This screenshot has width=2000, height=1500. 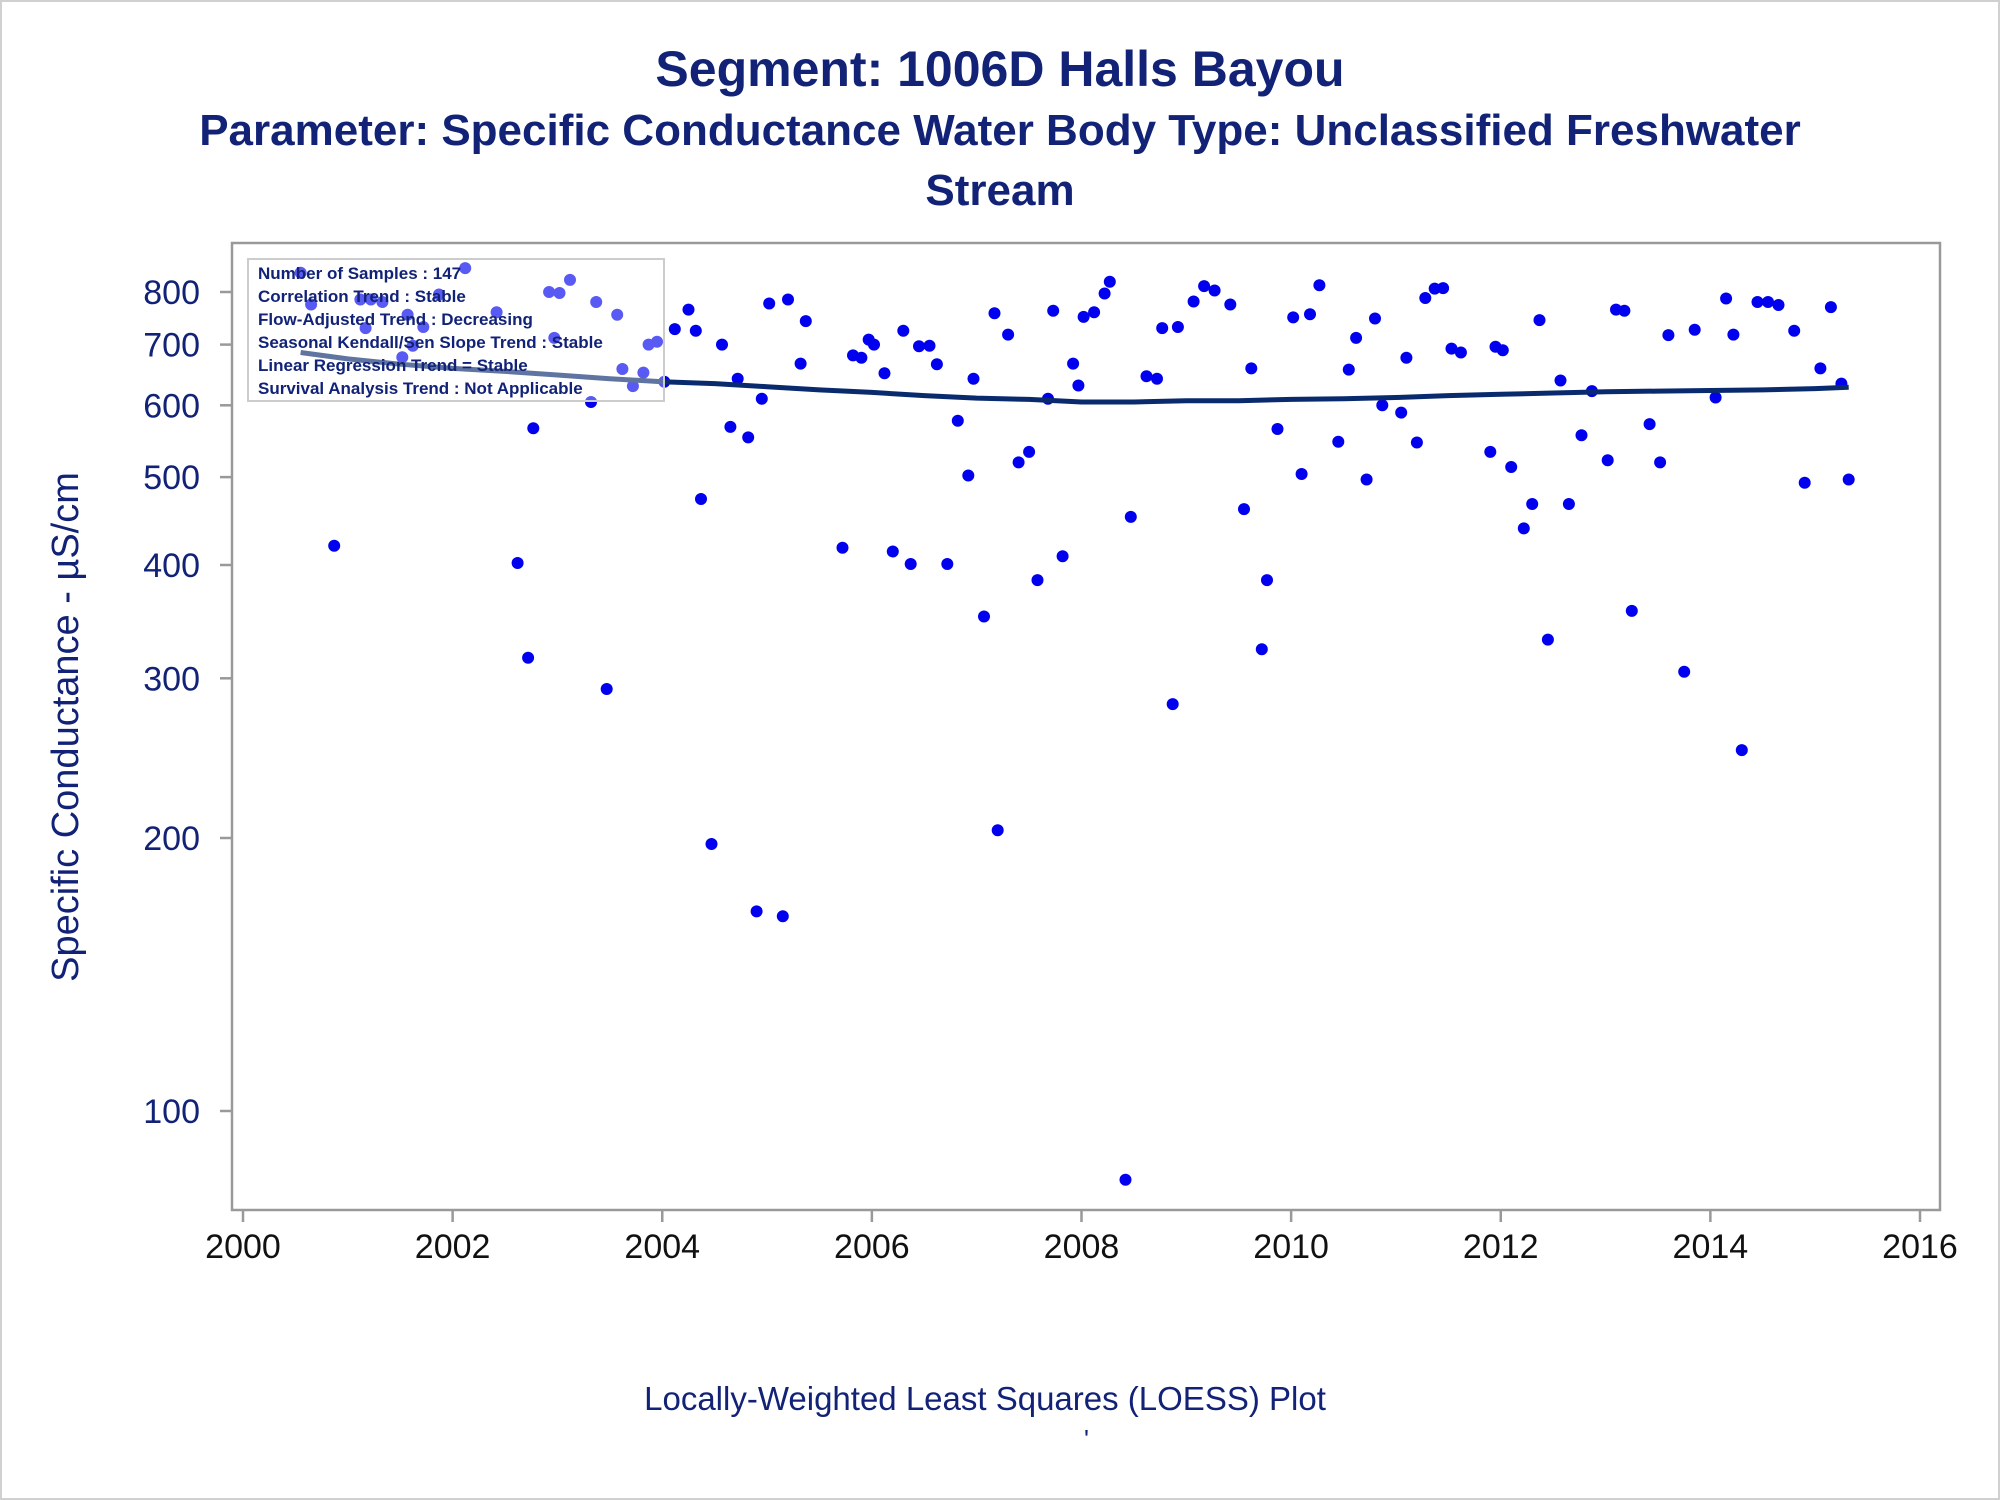 I want to click on x-tick-label-2002: 2002, so click(x=453, y=1247).